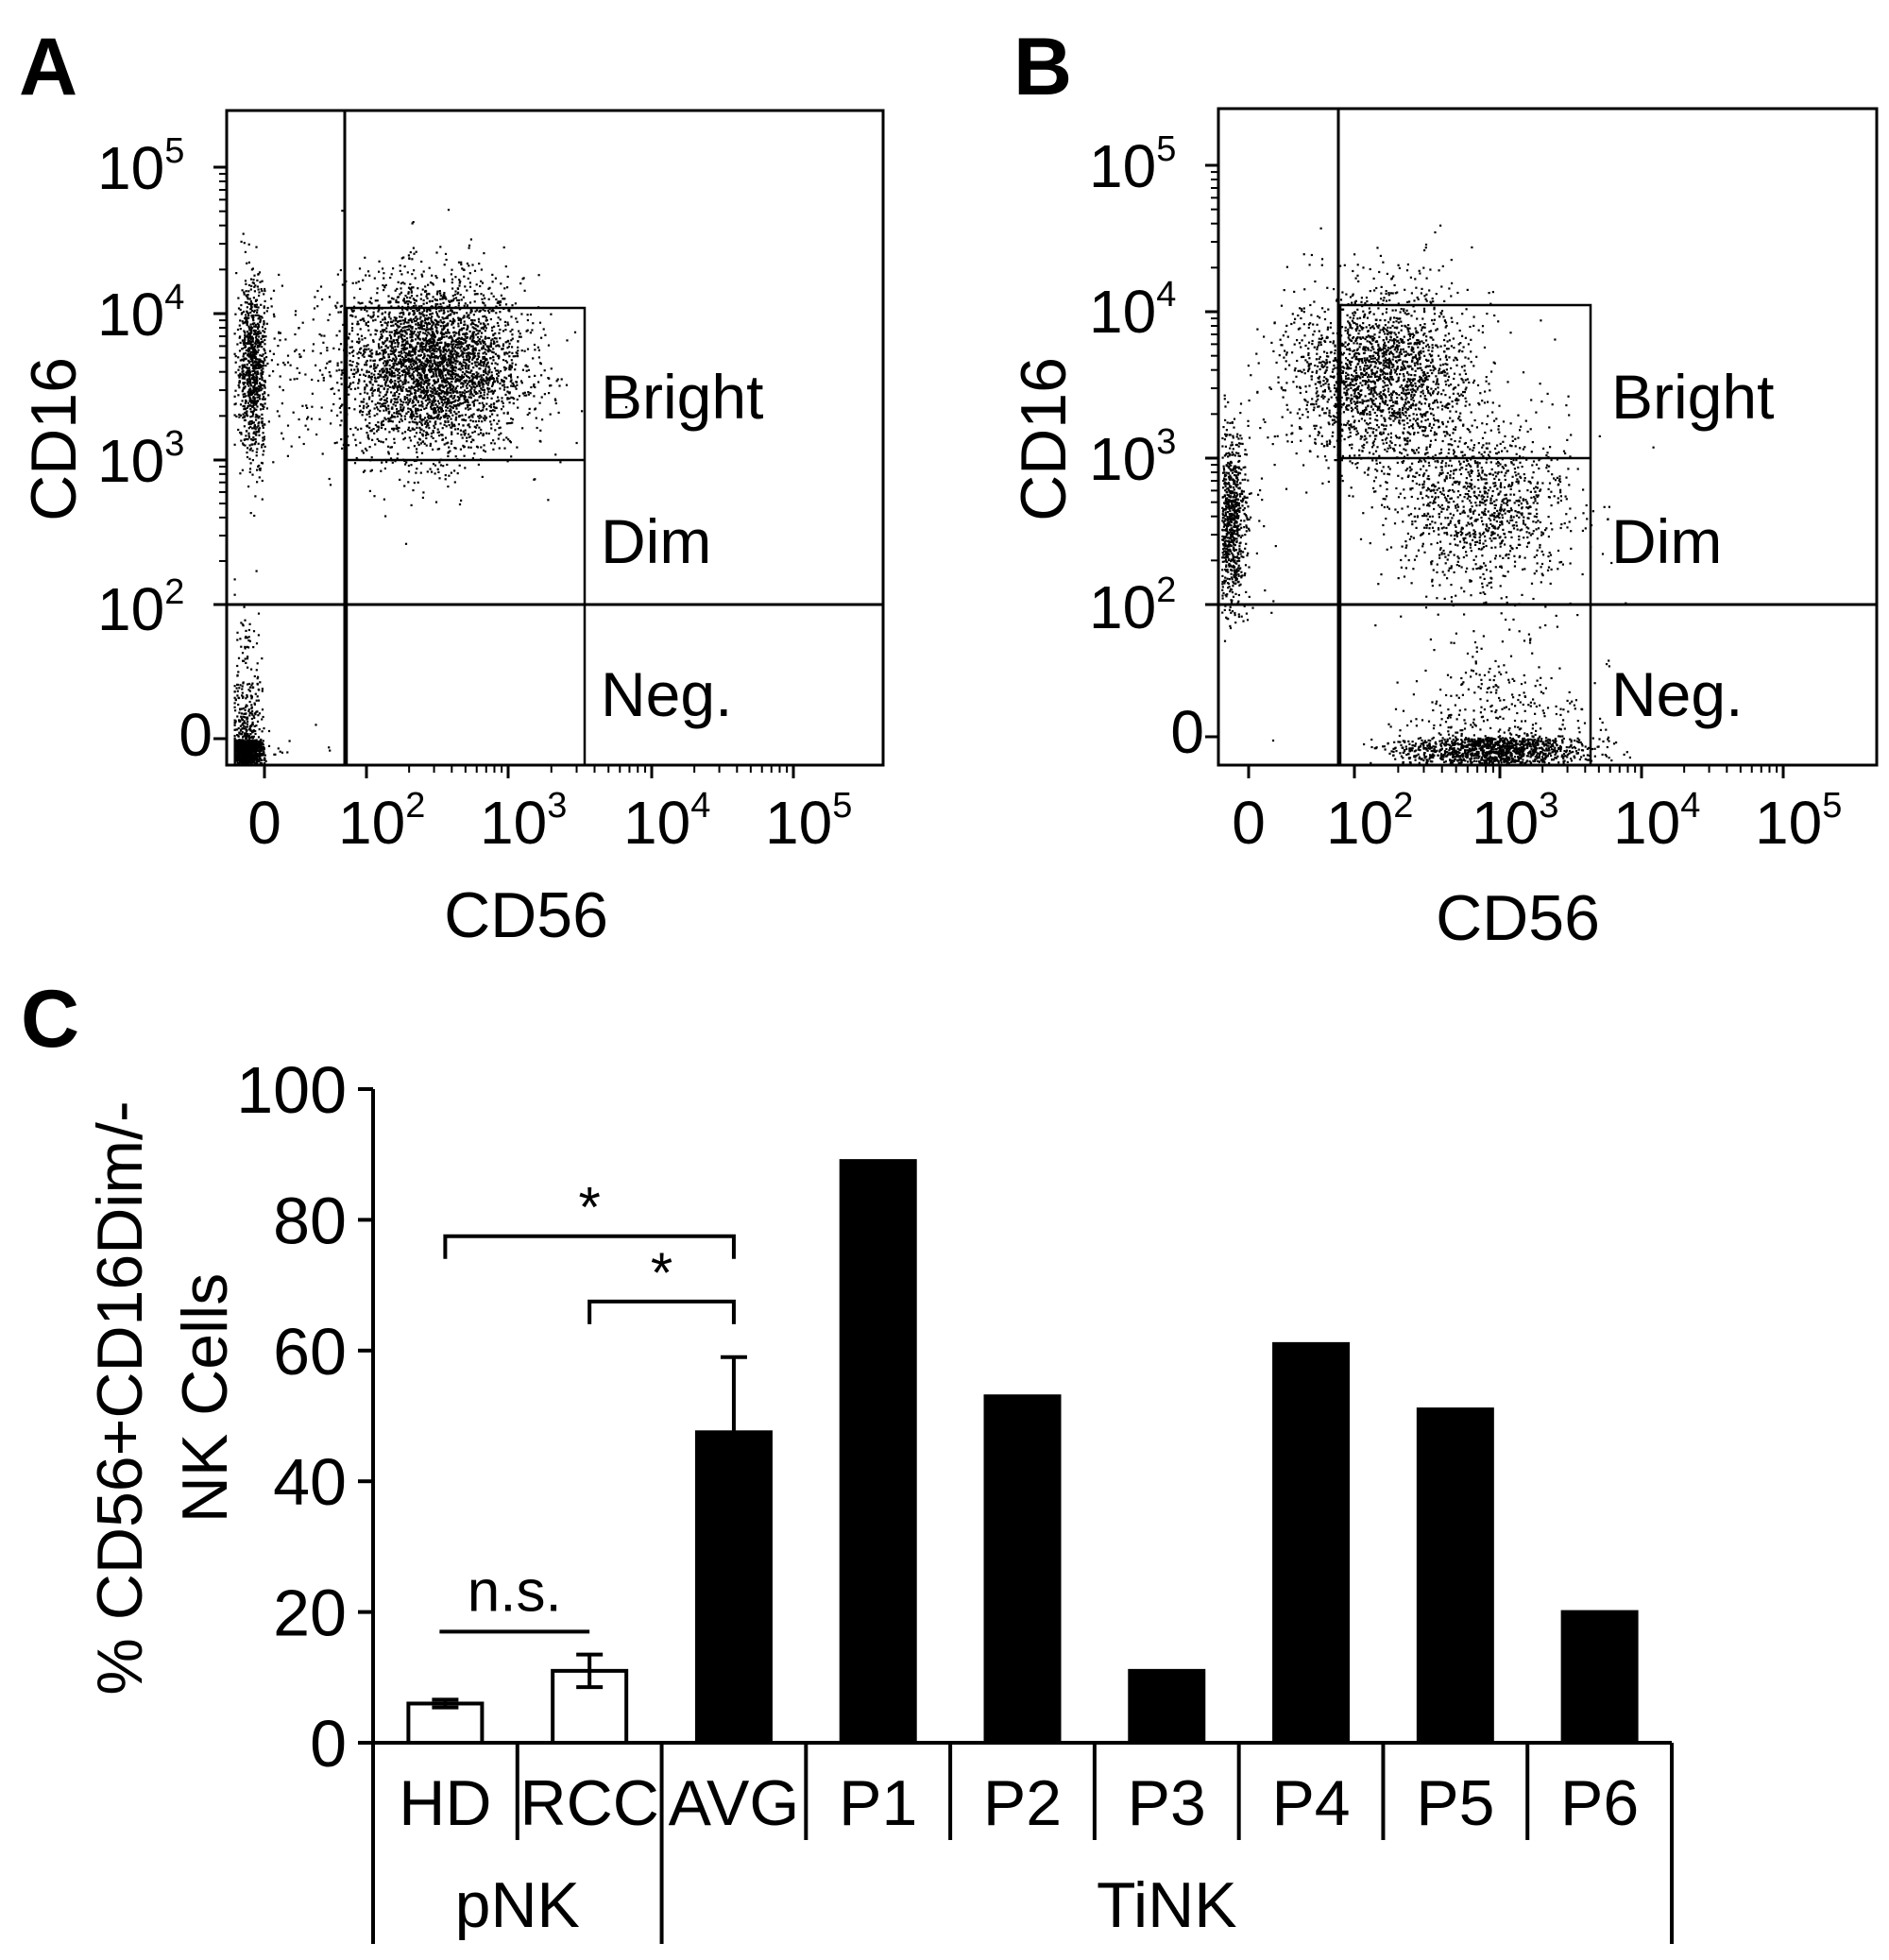  What do you see at coordinates (48, 67) in the screenshot?
I see `panel-a-label: A` at bounding box center [48, 67].